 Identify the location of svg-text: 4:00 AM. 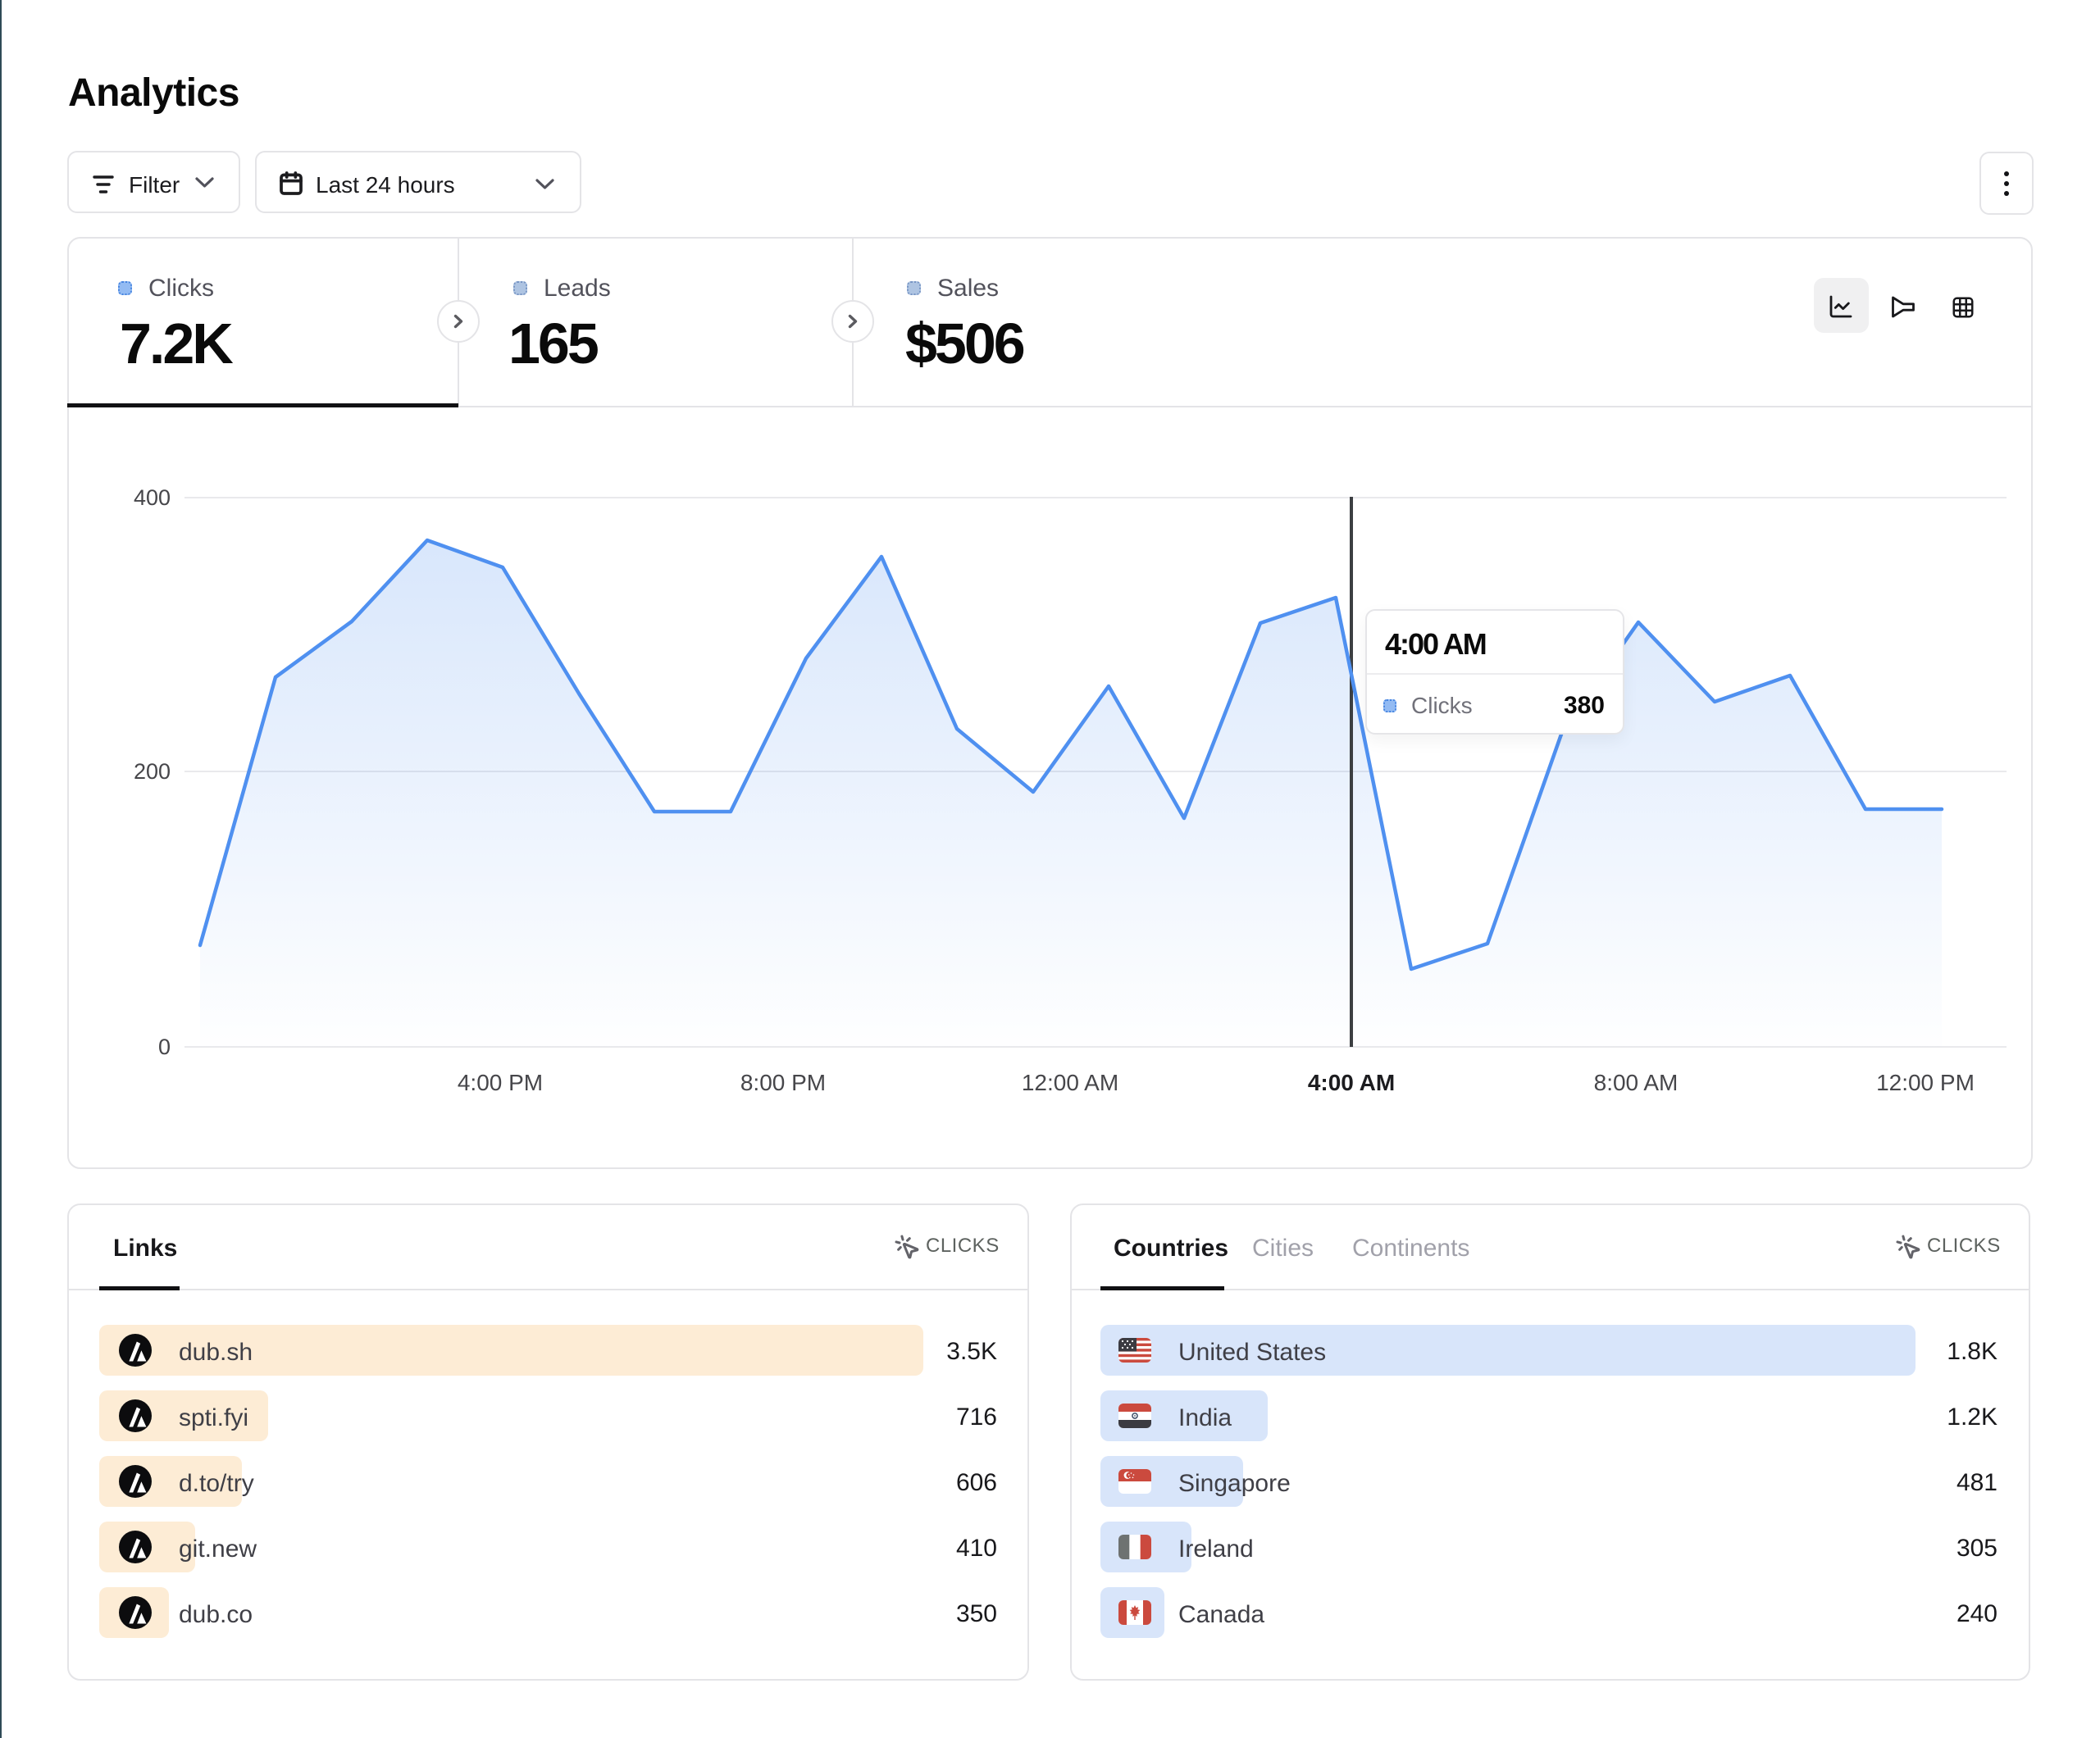
(1351, 1082).